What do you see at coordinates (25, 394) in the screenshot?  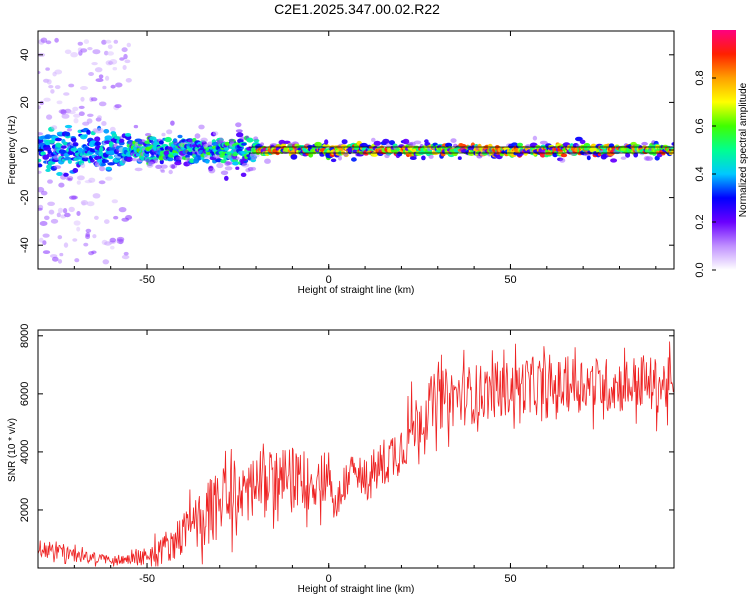 I see `y-tick-label: 6000` at bounding box center [25, 394].